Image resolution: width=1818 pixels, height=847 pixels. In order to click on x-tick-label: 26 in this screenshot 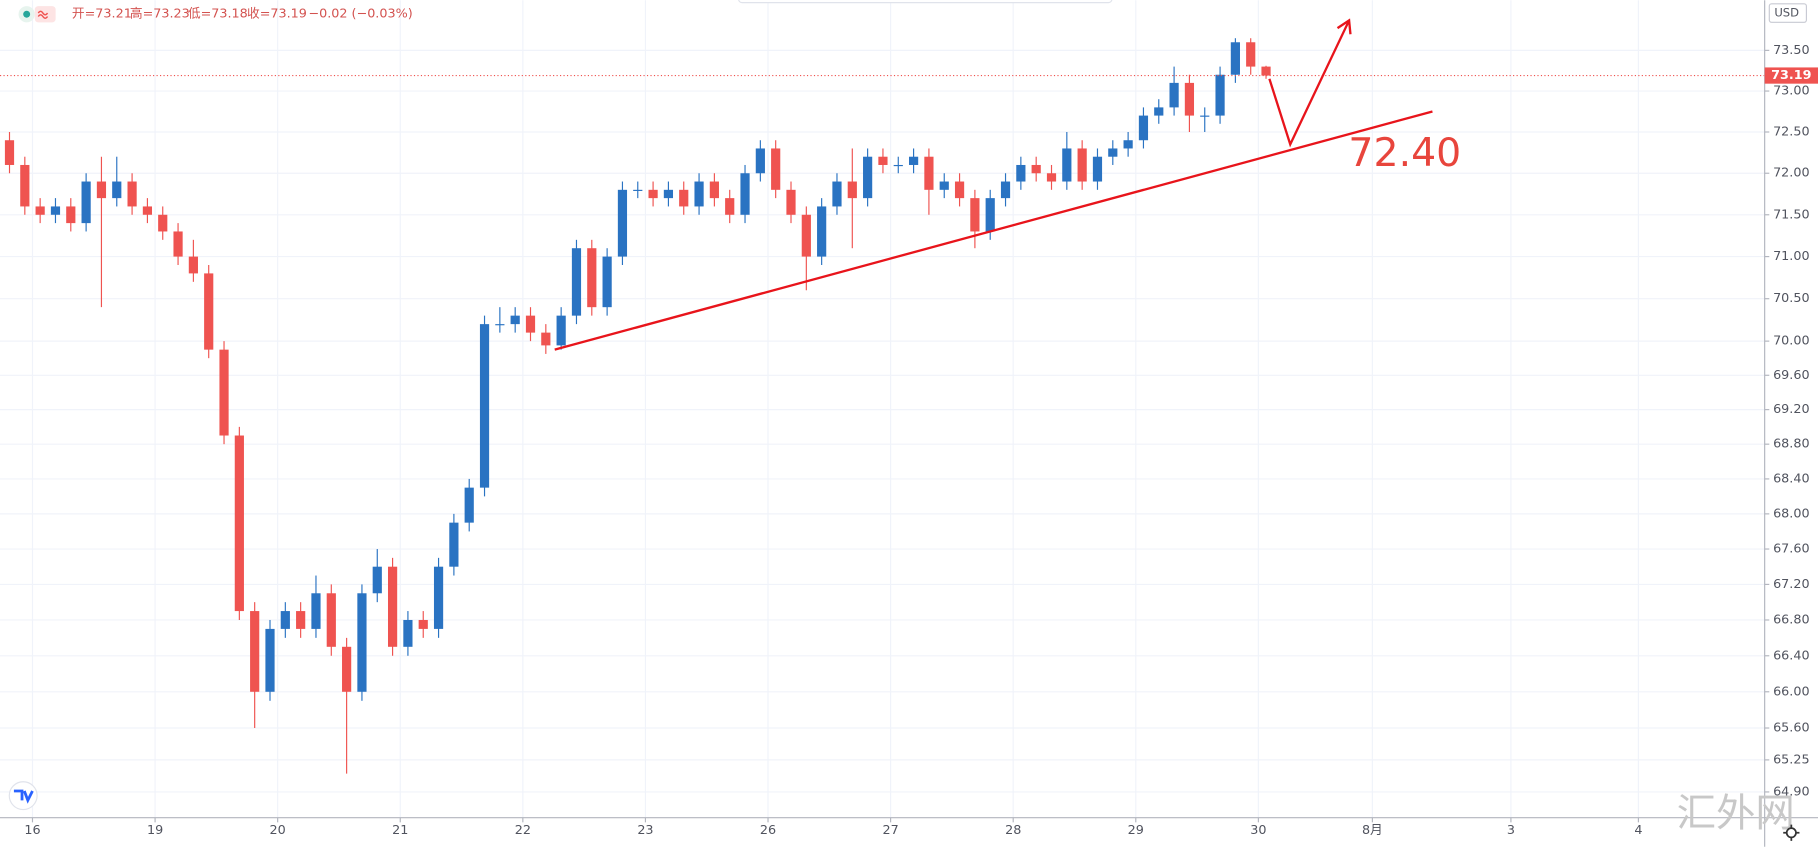, I will do `click(768, 830)`.